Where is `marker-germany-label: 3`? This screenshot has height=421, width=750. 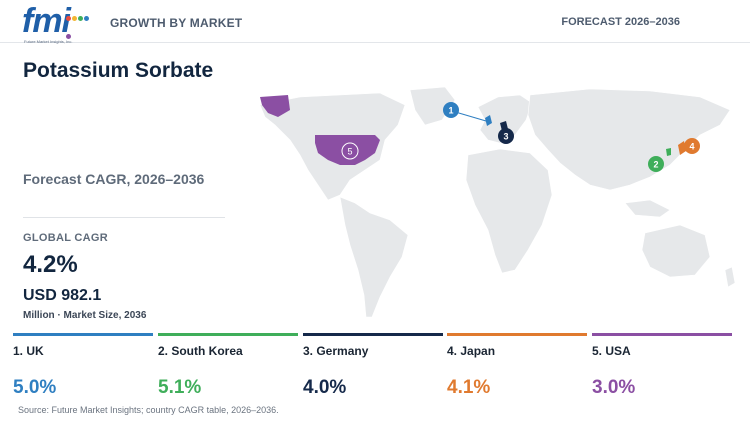 marker-germany-label: 3 is located at coordinates (505, 137).